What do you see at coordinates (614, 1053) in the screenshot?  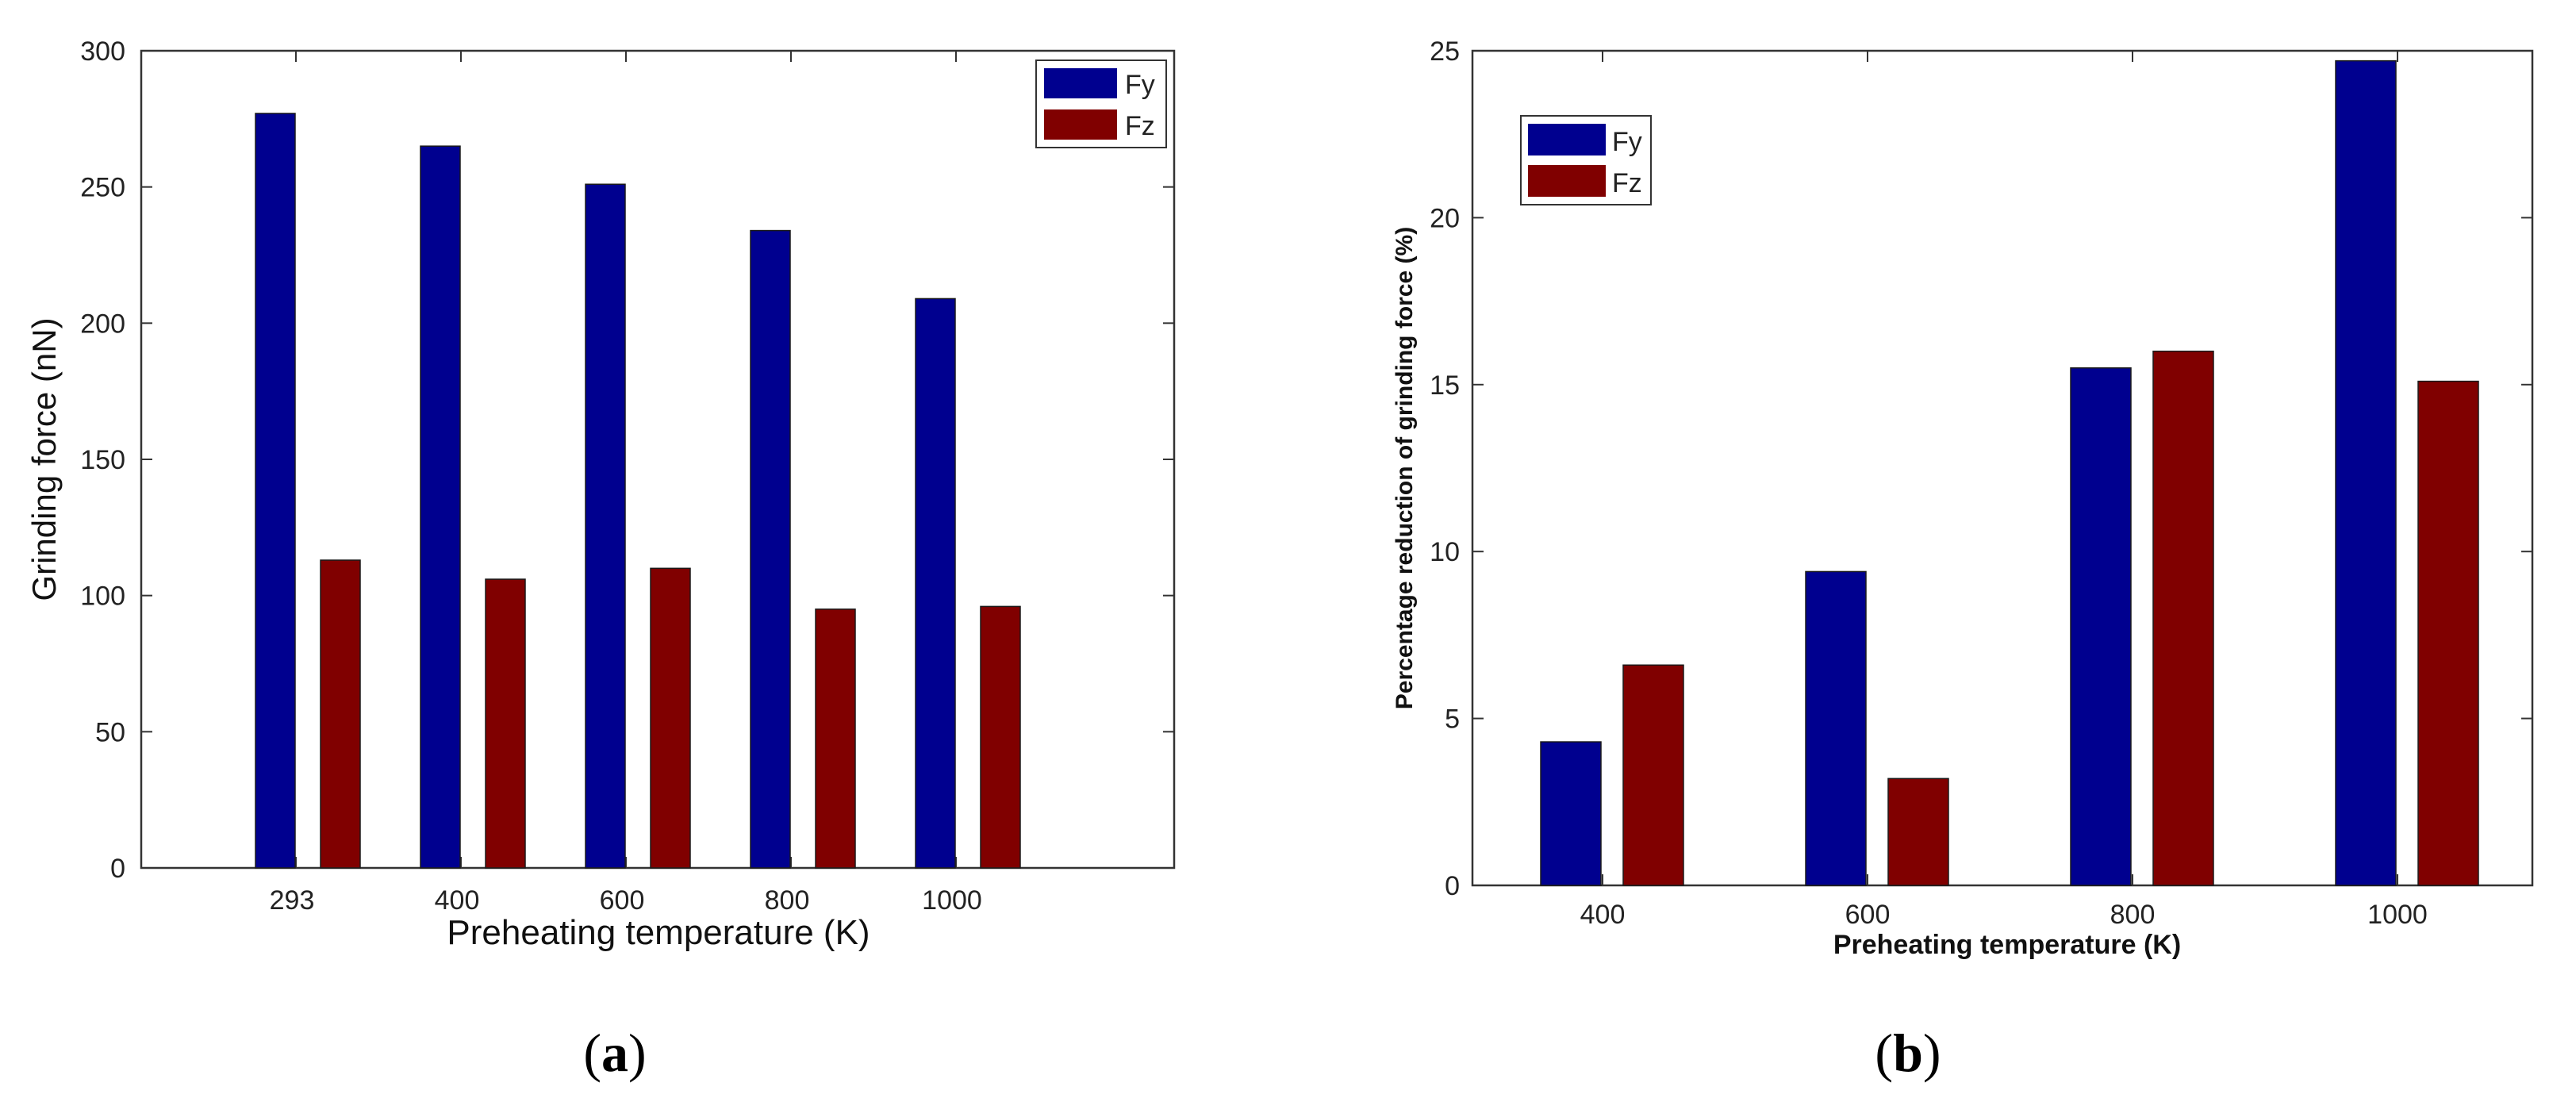 I see `caption-a: (a)` at bounding box center [614, 1053].